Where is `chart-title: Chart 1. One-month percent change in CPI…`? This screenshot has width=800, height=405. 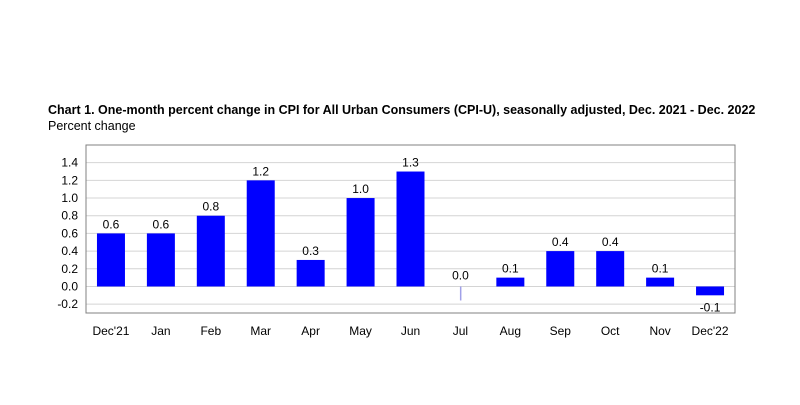 chart-title: Chart 1. One-month percent change in CPI… is located at coordinates (402, 110).